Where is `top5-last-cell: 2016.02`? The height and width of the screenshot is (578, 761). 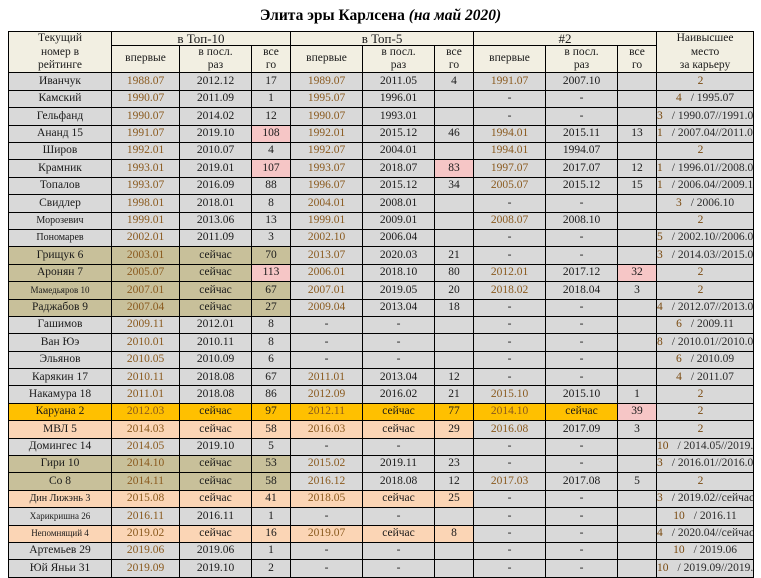 top5-last-cell: 2016.02 is located at coordinates (398, 394).